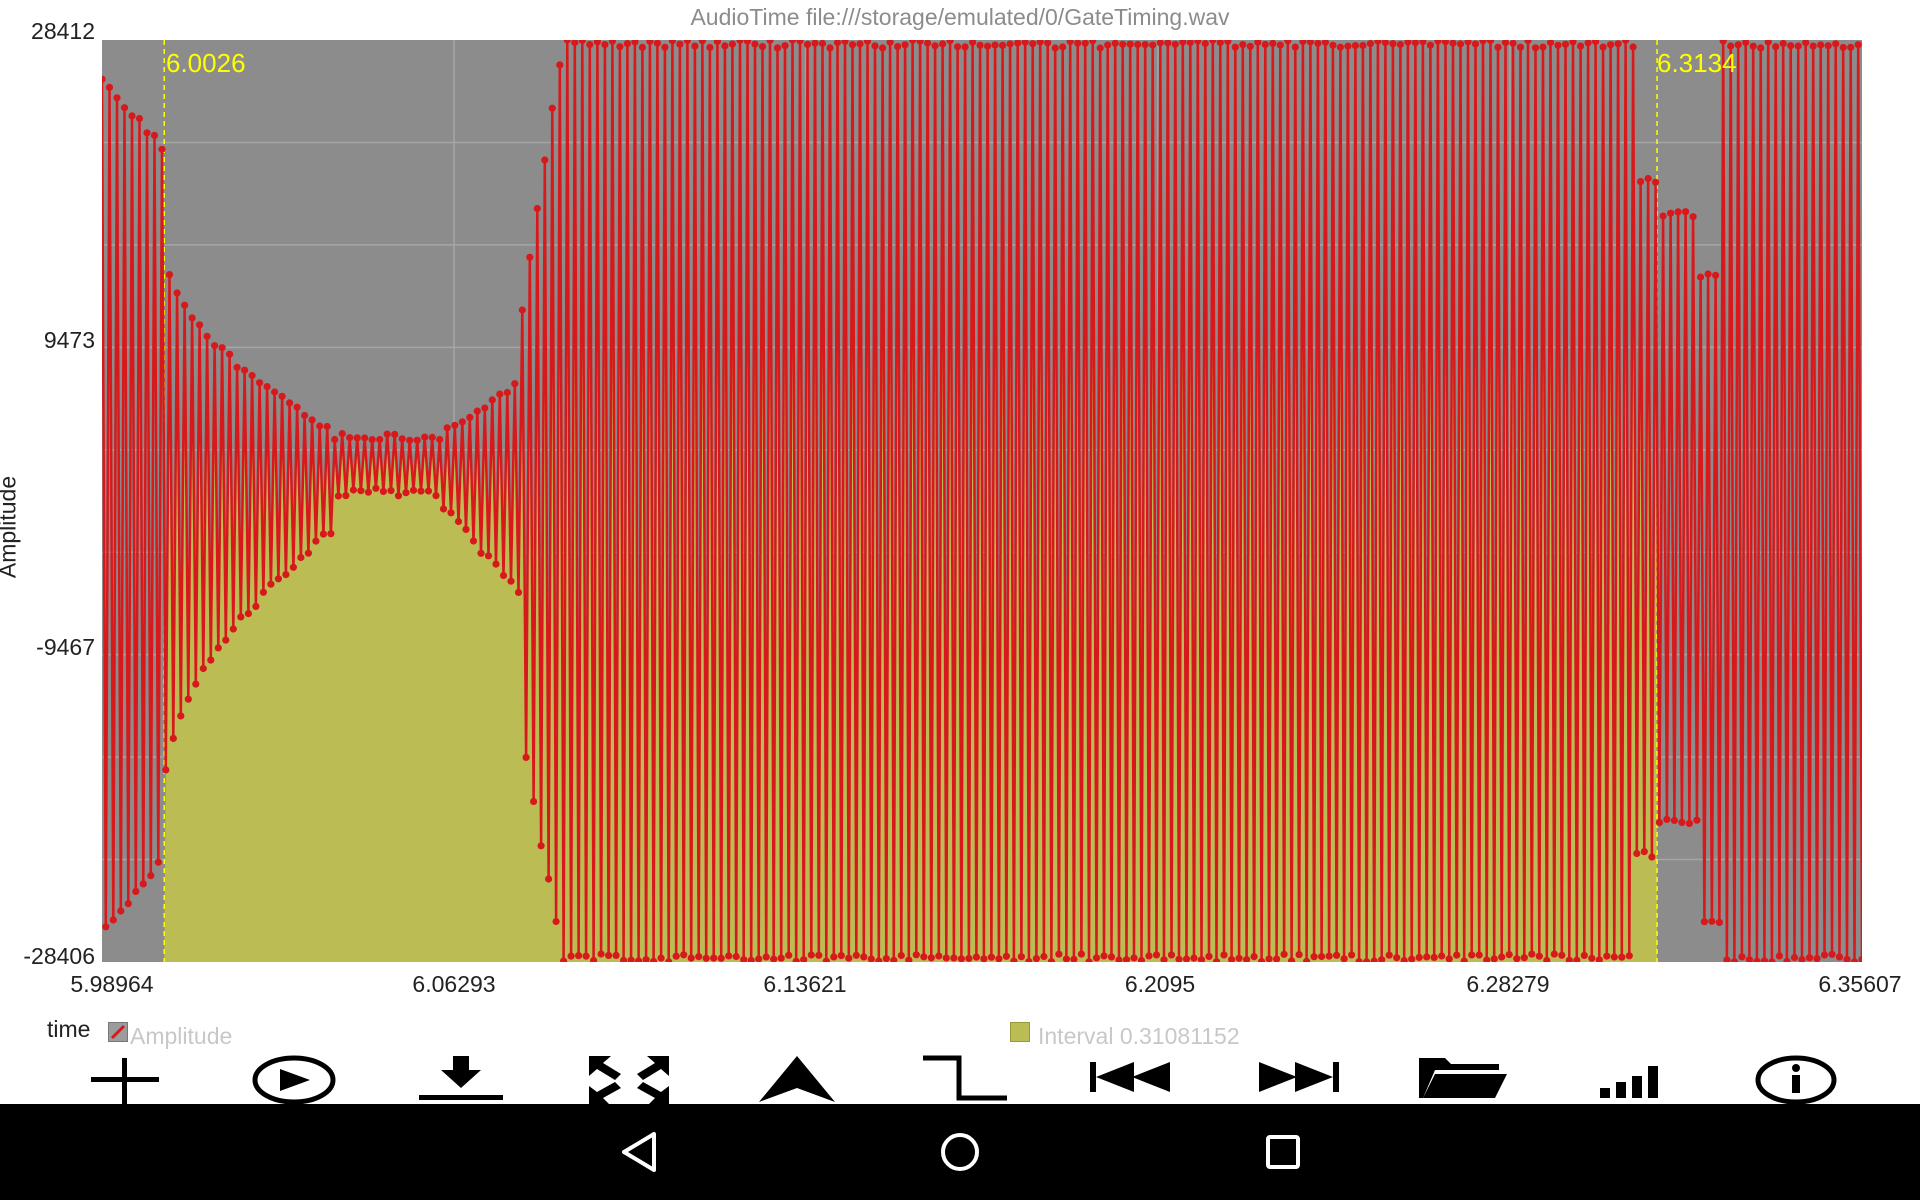 Image resolution: width=1920 pixels, height=1200 pixels. What do you see at coordinates (797, 1077) in the screenshot?
I see `peak-icon` at bounding box center [797, 1077].